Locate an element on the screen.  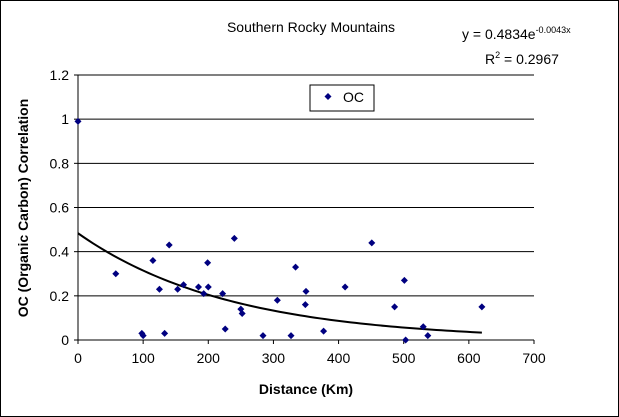
legend-label-oc: OC is located at coordinates (353, 97).